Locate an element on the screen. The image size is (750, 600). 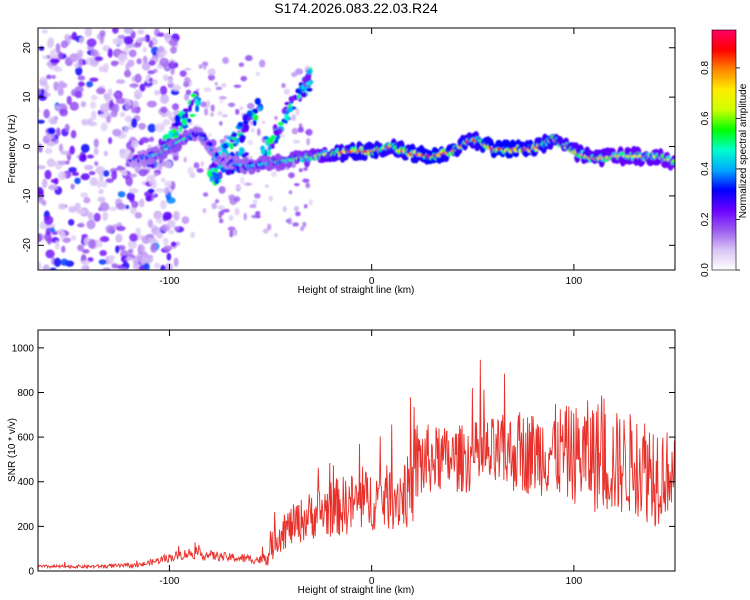
colorbar-label: Normalized spectral amplitude is located at coordinates (743, 150).